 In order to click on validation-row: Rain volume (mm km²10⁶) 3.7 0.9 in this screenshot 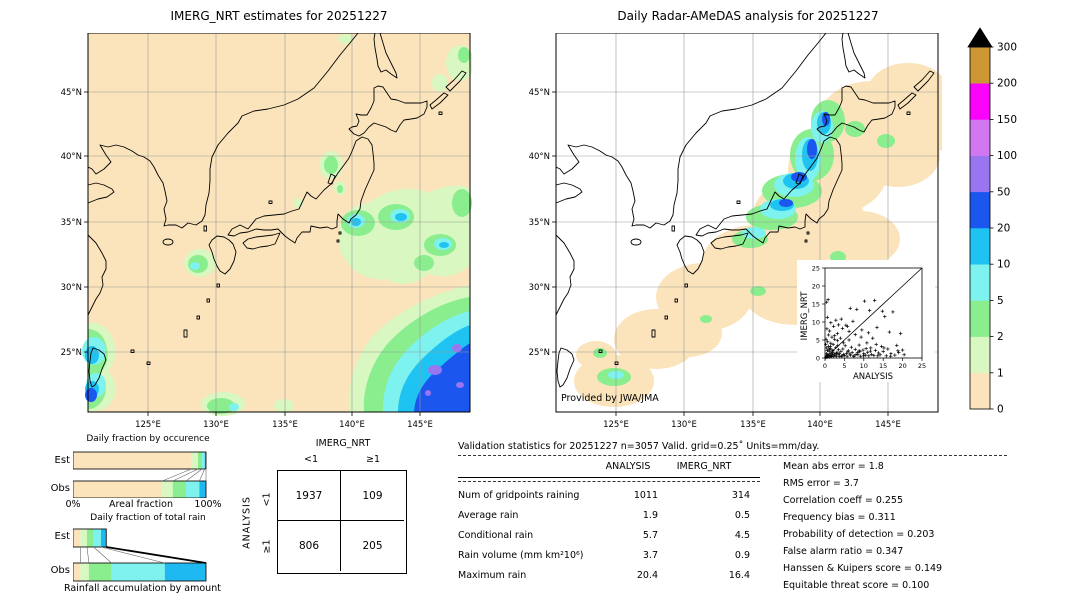, I will do `click(604, 555)`.